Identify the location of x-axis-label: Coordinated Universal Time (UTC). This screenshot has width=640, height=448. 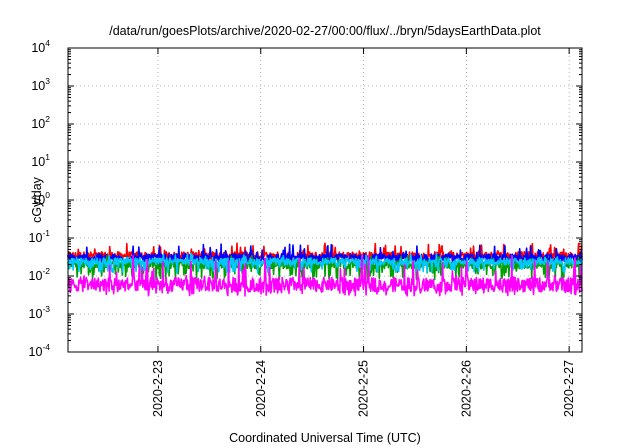
(325, 438).